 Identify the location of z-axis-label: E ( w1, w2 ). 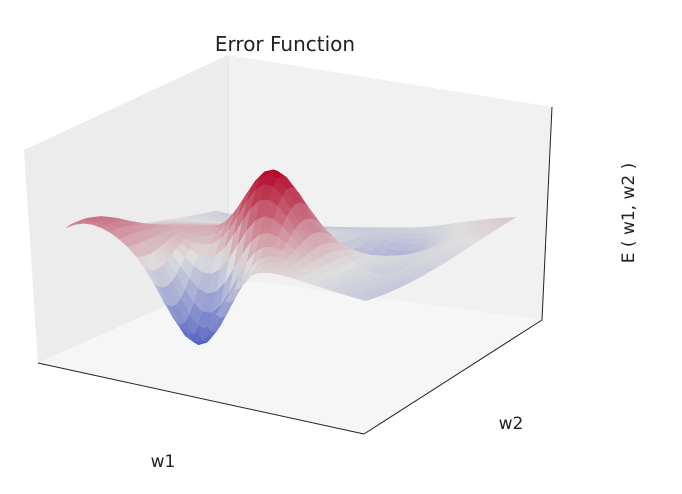
(629, 213).